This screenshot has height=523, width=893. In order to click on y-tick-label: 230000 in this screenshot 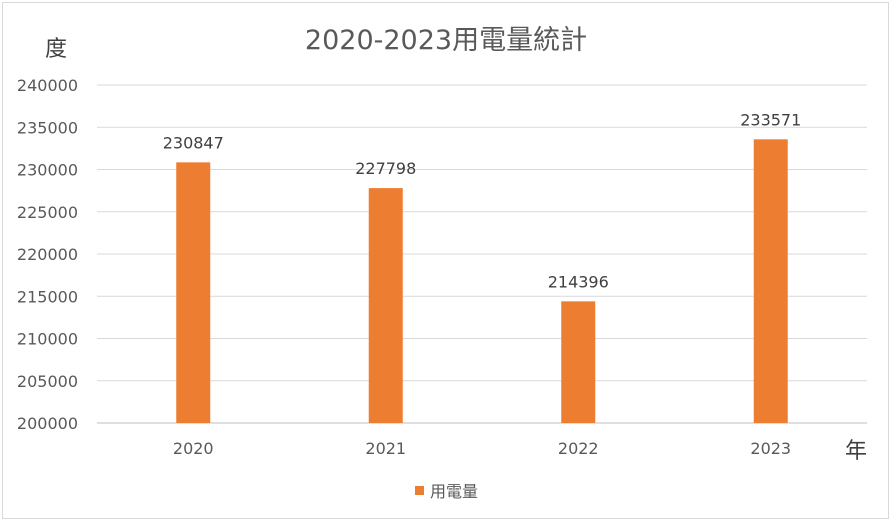, I will do `click(47, 170)`.